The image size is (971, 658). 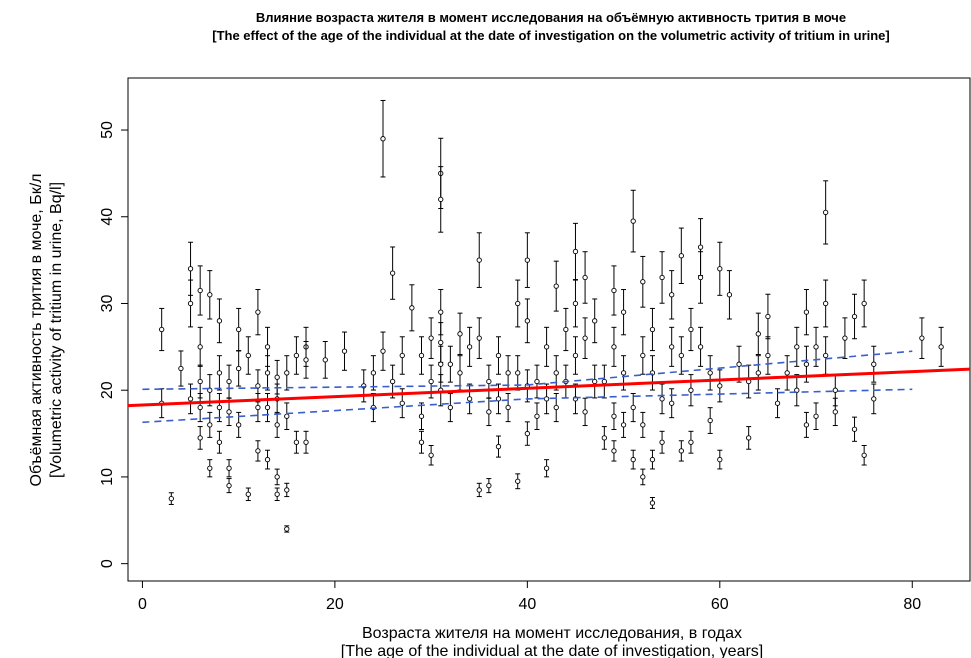 I want to click on x-tick-label: 60, so click(x=720, y=604).